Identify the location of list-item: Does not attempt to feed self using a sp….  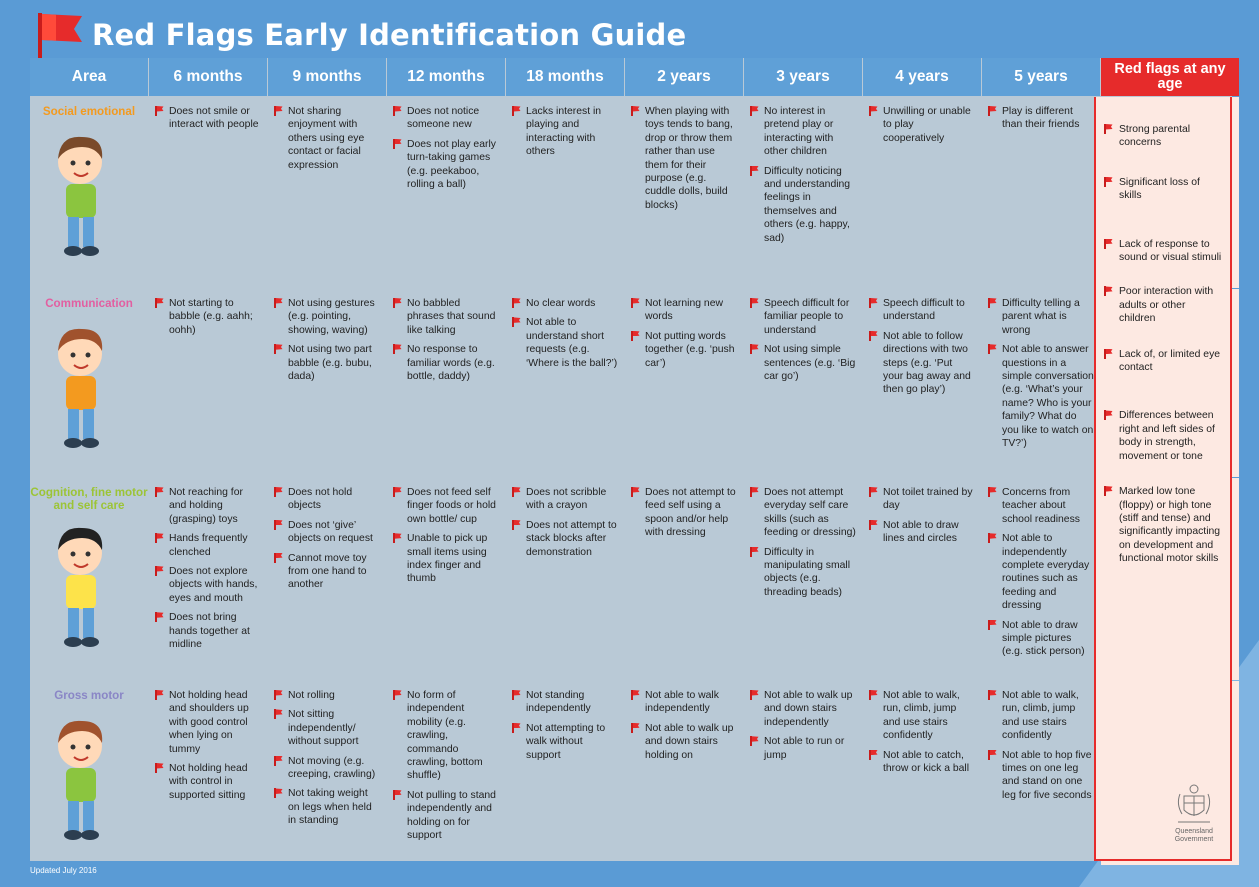
(684, 513).